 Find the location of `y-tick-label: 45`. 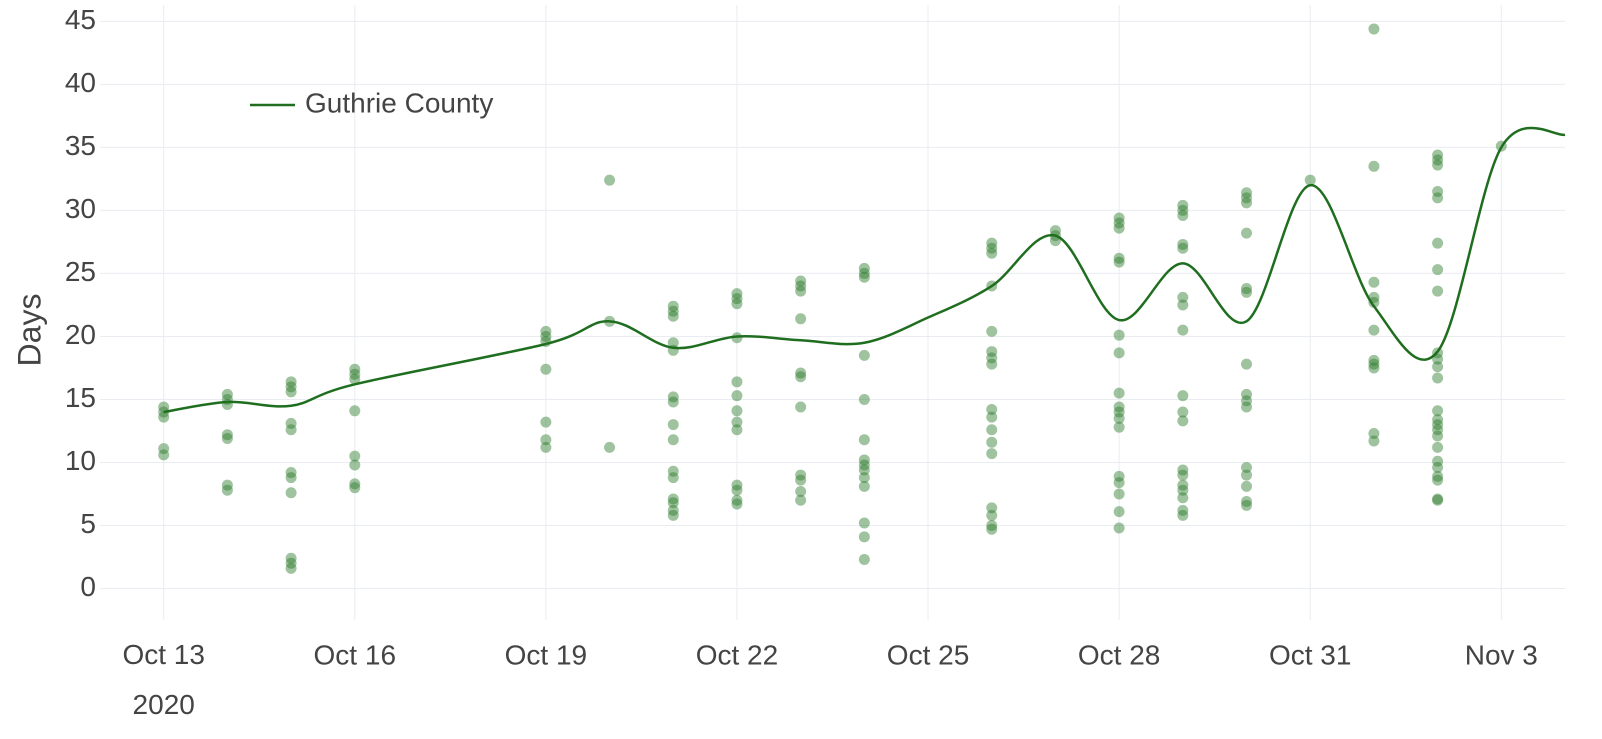

y-tick-label: 45 is located at coordinates (80, 19).